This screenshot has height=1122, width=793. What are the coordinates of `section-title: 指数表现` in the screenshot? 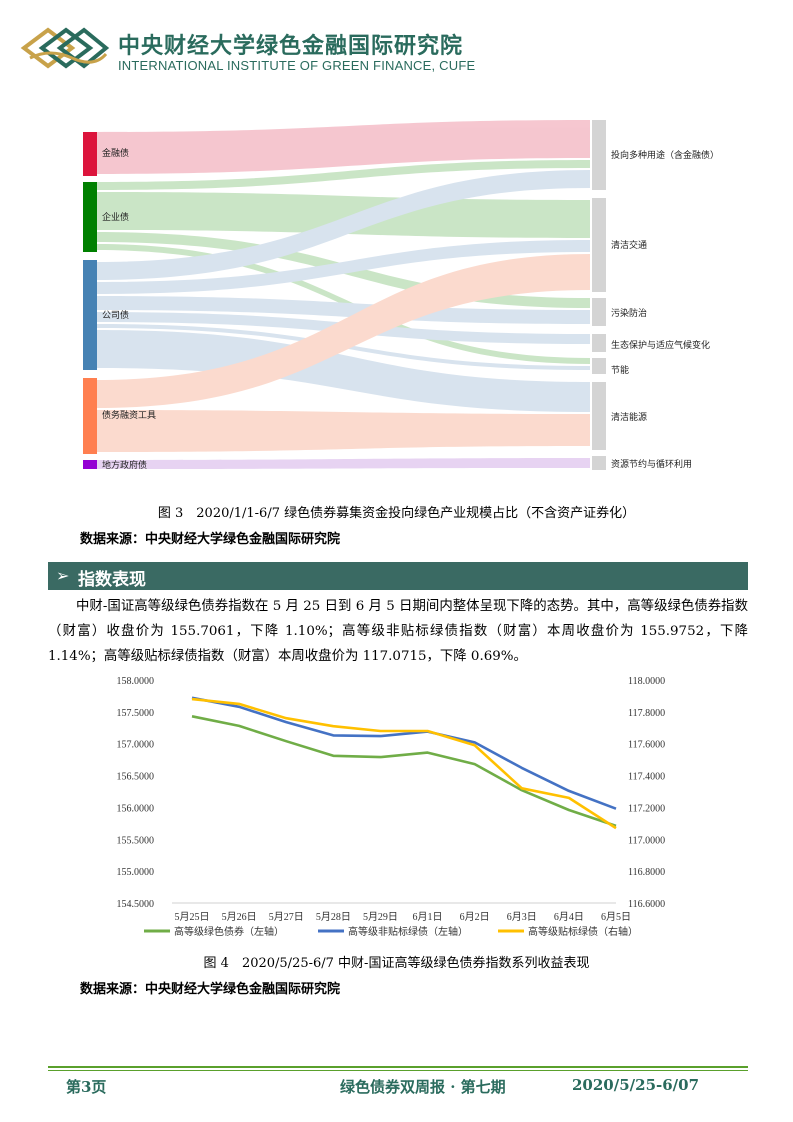 It's located at (112, 580).